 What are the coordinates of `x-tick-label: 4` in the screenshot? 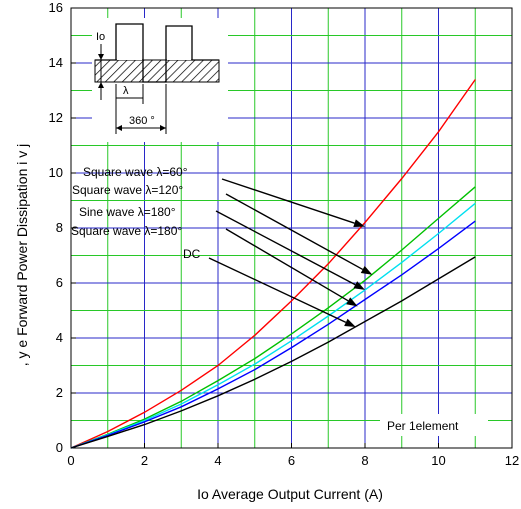 It's located at (217, 460).